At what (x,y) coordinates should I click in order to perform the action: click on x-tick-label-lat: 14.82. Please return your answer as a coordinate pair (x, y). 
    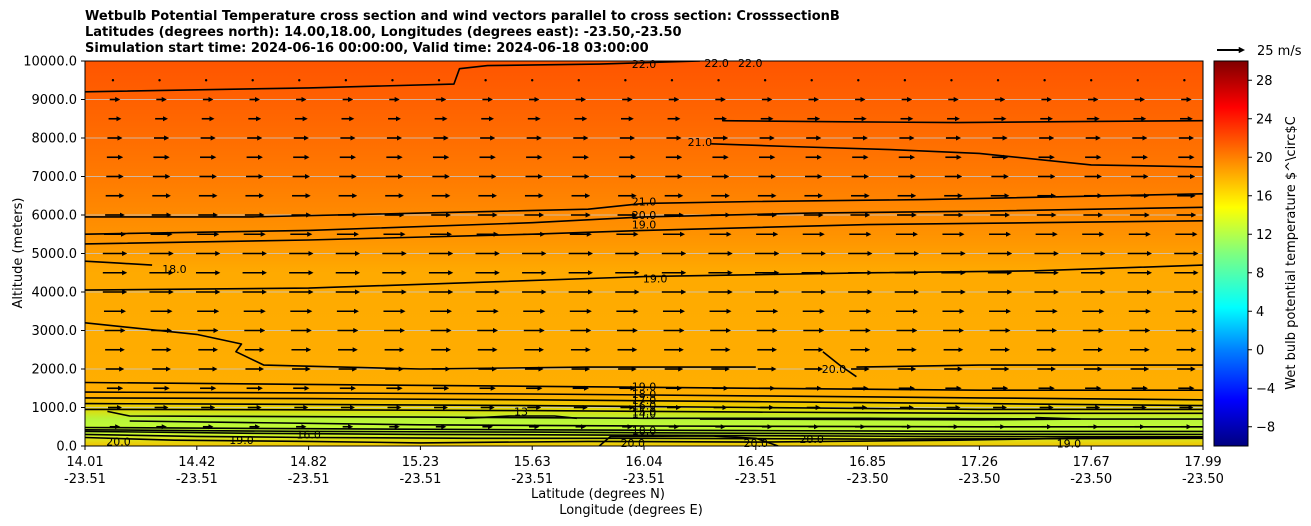
    Looking at the image, I should click on (308, 462).